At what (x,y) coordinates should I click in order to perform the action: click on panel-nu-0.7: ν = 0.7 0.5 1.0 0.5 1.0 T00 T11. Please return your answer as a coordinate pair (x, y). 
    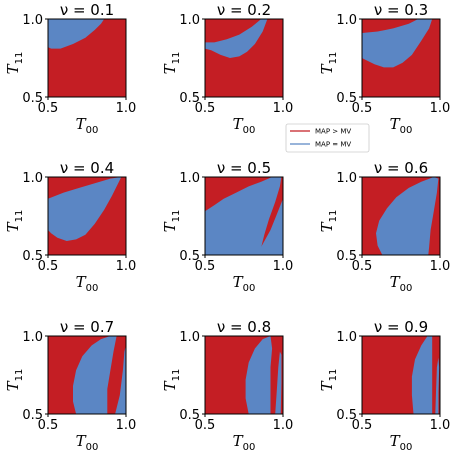
    Looking at the image, I should click on (70, 384).